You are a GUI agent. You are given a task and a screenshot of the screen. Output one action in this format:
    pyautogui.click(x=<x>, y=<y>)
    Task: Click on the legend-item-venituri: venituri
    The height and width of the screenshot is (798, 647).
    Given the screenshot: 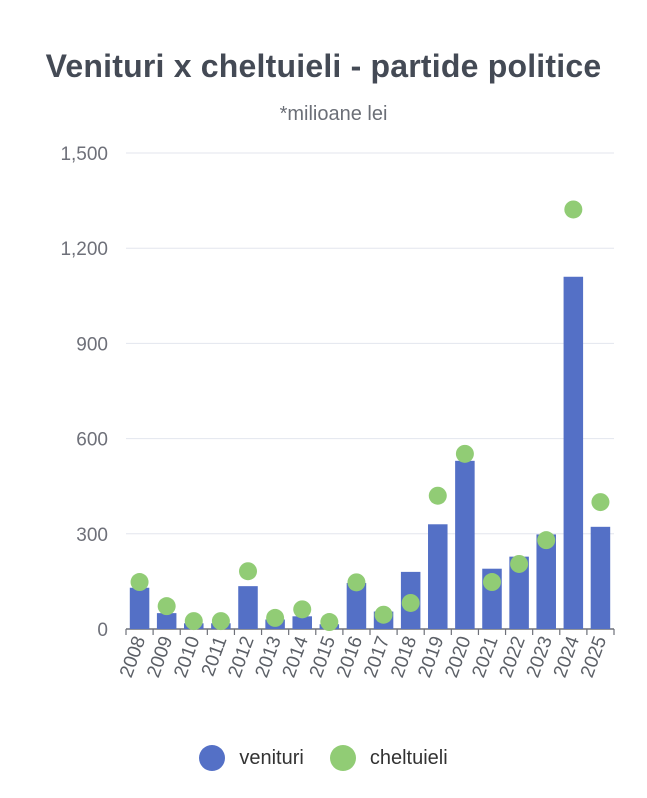 What is the action you would take?
    pyautogui.click(x=251, y=758)
    